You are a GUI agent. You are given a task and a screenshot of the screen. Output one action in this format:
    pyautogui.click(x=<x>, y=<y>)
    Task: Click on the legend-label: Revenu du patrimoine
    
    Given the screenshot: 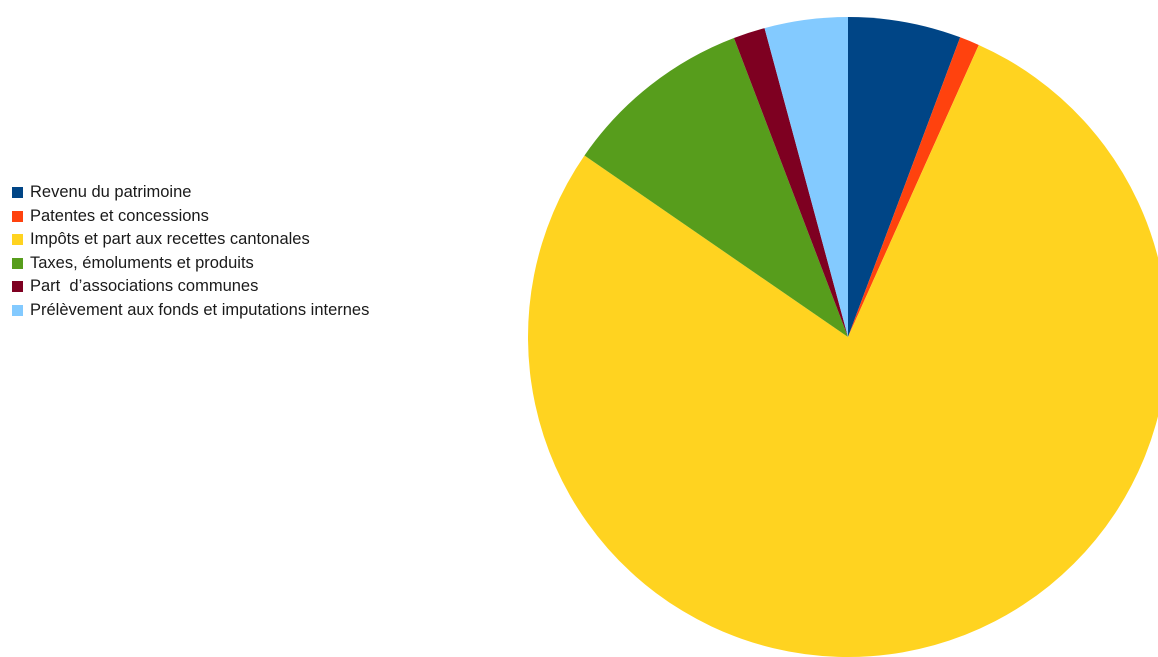 What is the action you would take?
    pyautogui.click(x=111, y=192)
    